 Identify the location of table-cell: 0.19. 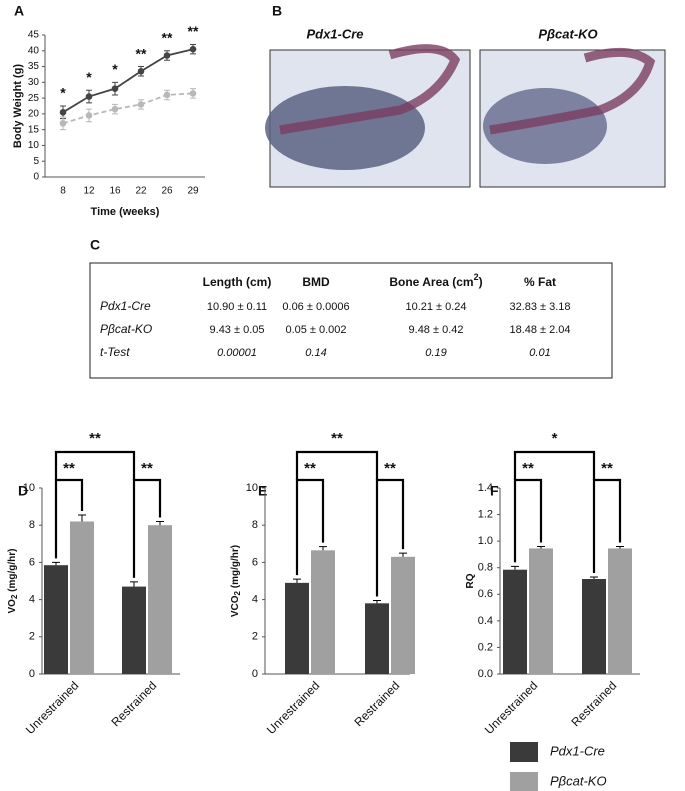
(435, 353).